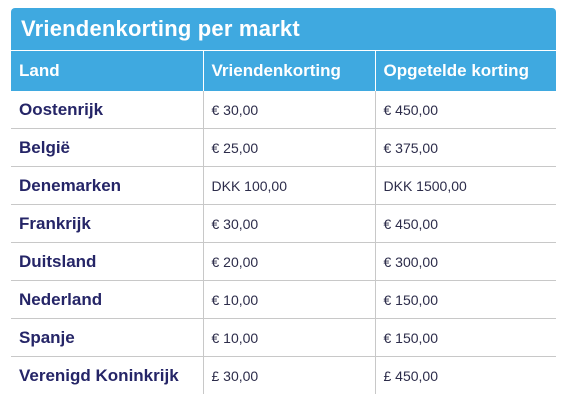 Image resolution: width=565 pixels, height=416 pixels. I want to click on table-row: Verenigd Koninkrijk £ 30,00 £ 450,00, so click(283, 375).